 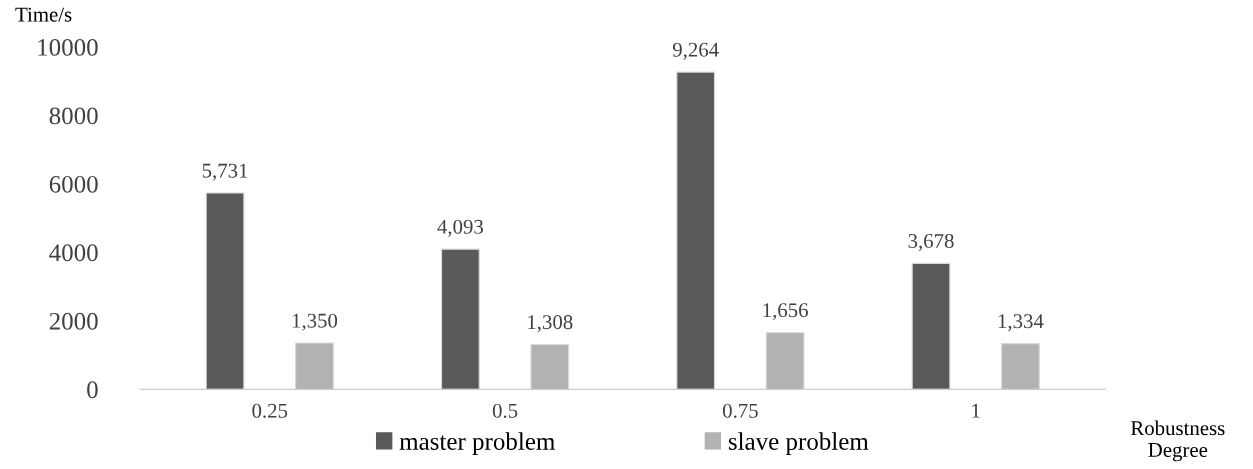 I want to click on legend-label: slave problem, so click(x=798, y=443).